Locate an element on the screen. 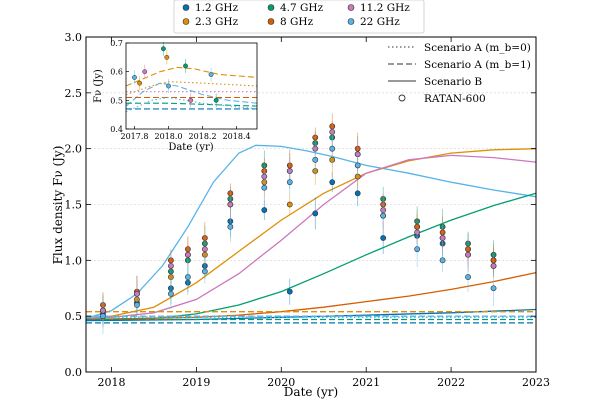 The height and width of the screenshot is (404, 600). legend-series-label: 8 GHz is located at coordinates (297, 22).